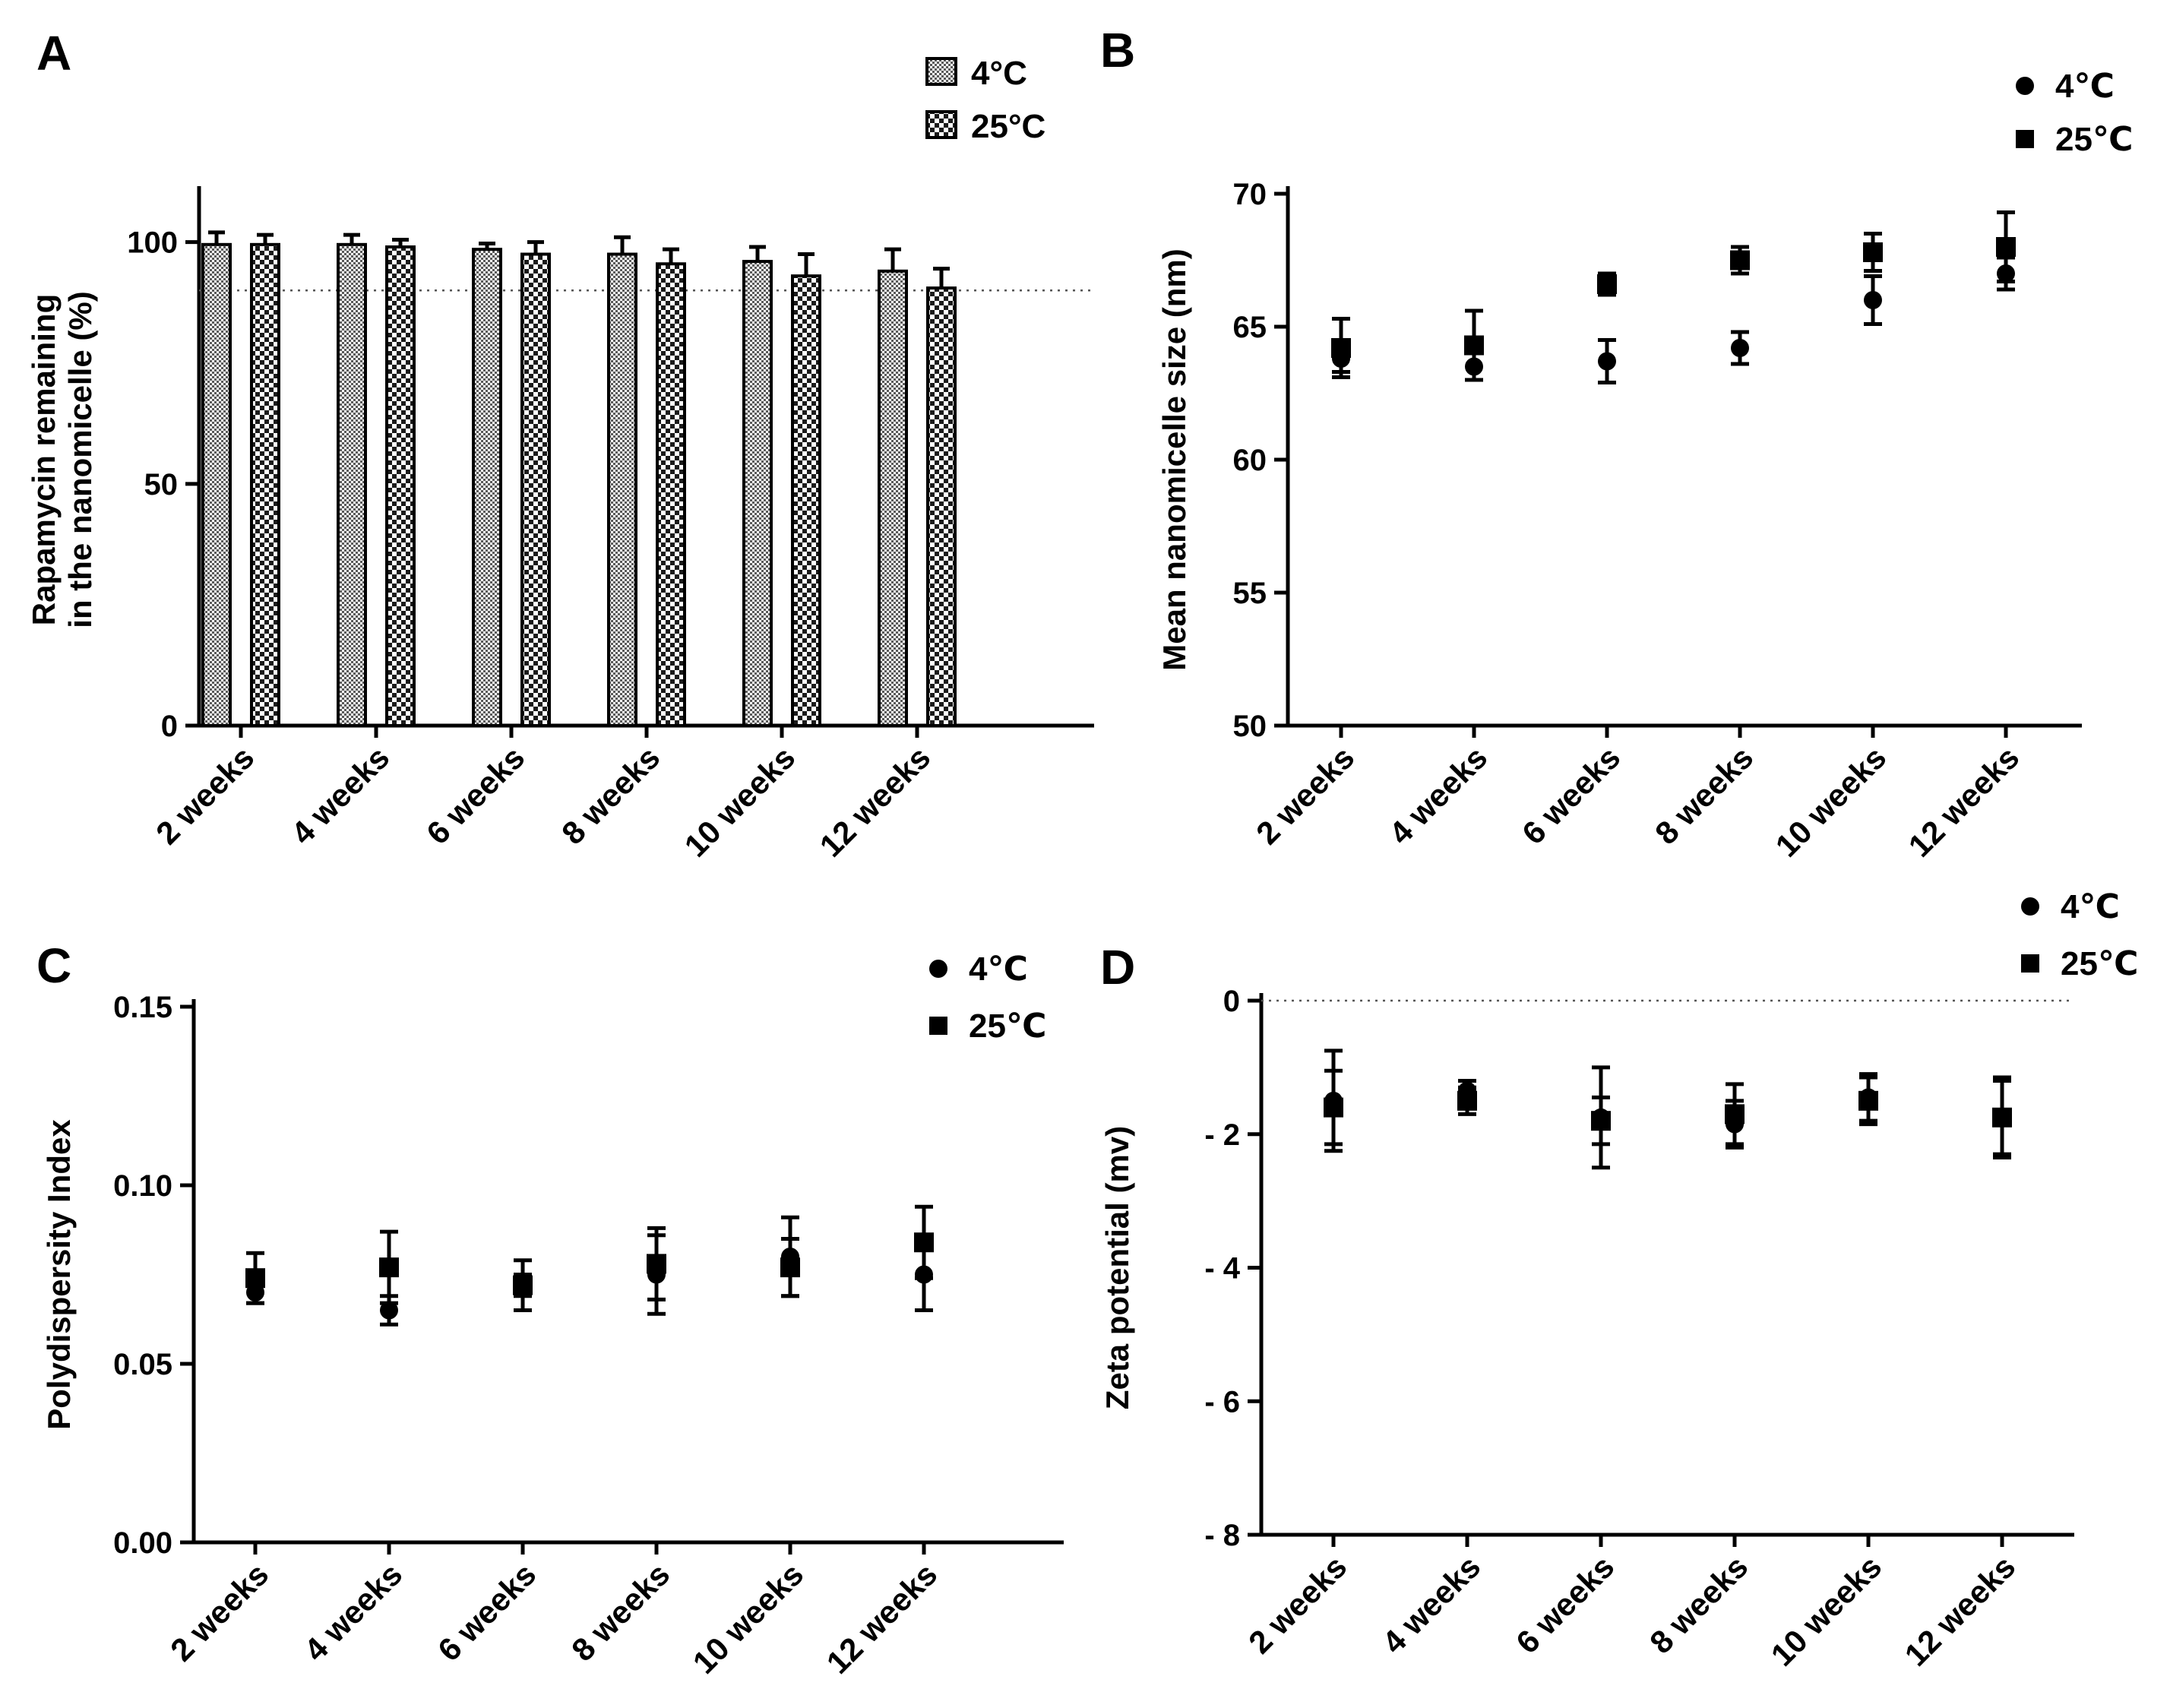 This screenshot has height=1708, width=2170. What do you see at coordinates (1250, 460) in the screenshot?
I see `y-tick-label: 60` at bounding box center [1250, 460].